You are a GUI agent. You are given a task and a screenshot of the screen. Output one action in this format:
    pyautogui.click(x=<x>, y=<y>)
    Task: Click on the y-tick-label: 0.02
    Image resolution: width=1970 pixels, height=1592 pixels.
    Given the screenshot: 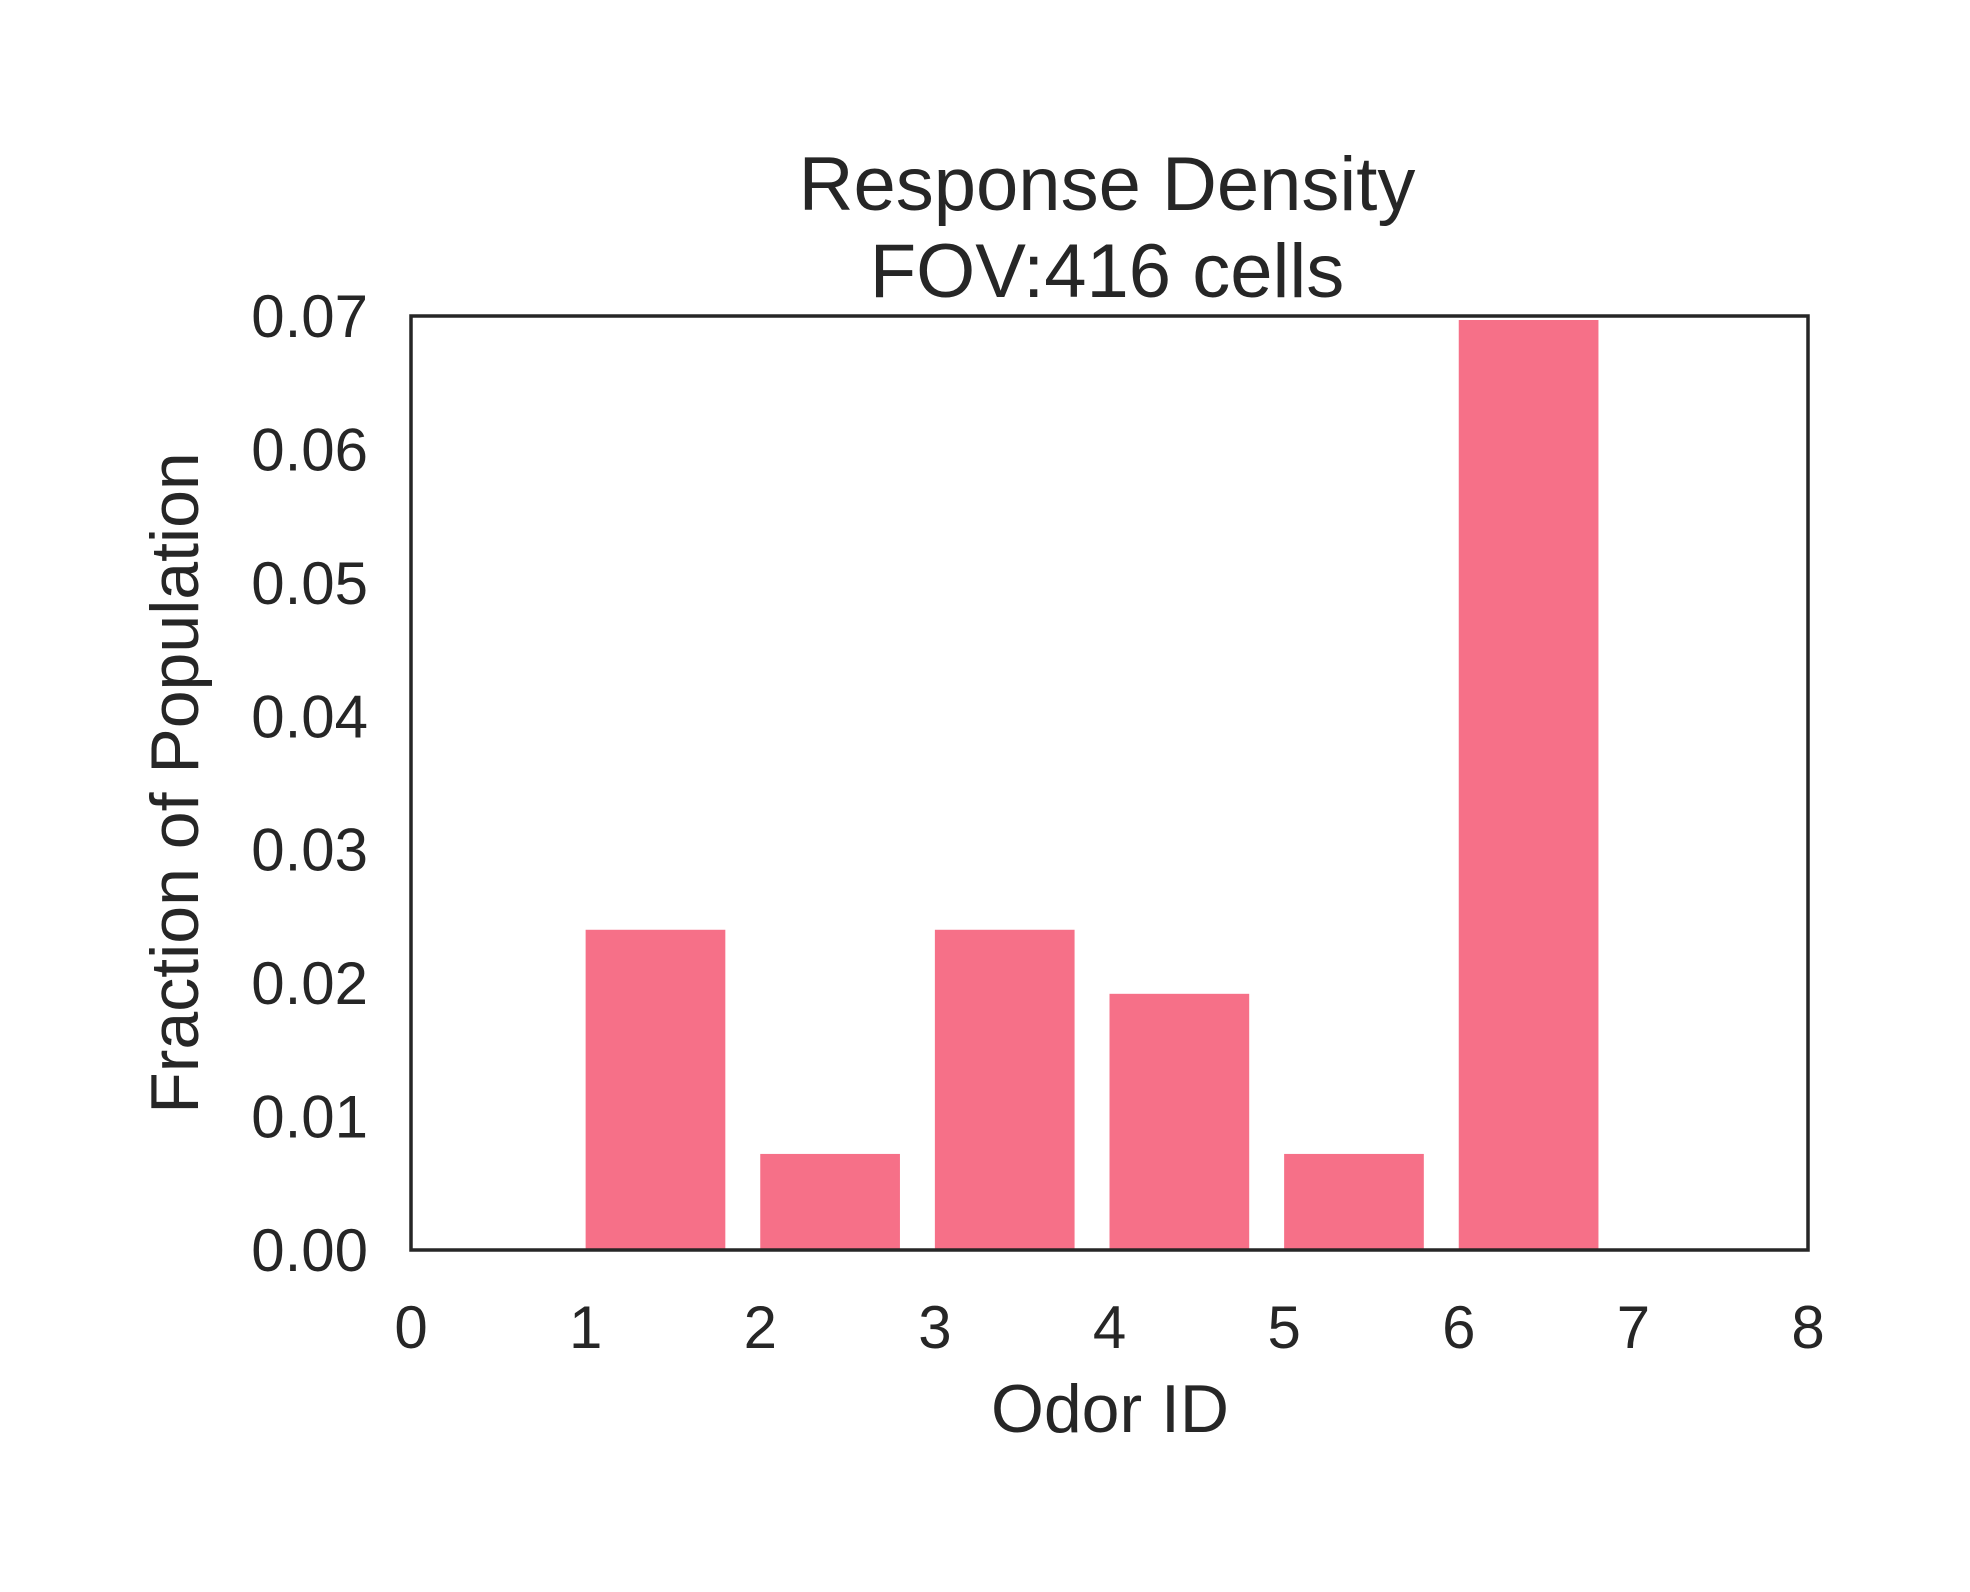 What is the action you would take?
    pyautogui.click(x=309, y=983)
    